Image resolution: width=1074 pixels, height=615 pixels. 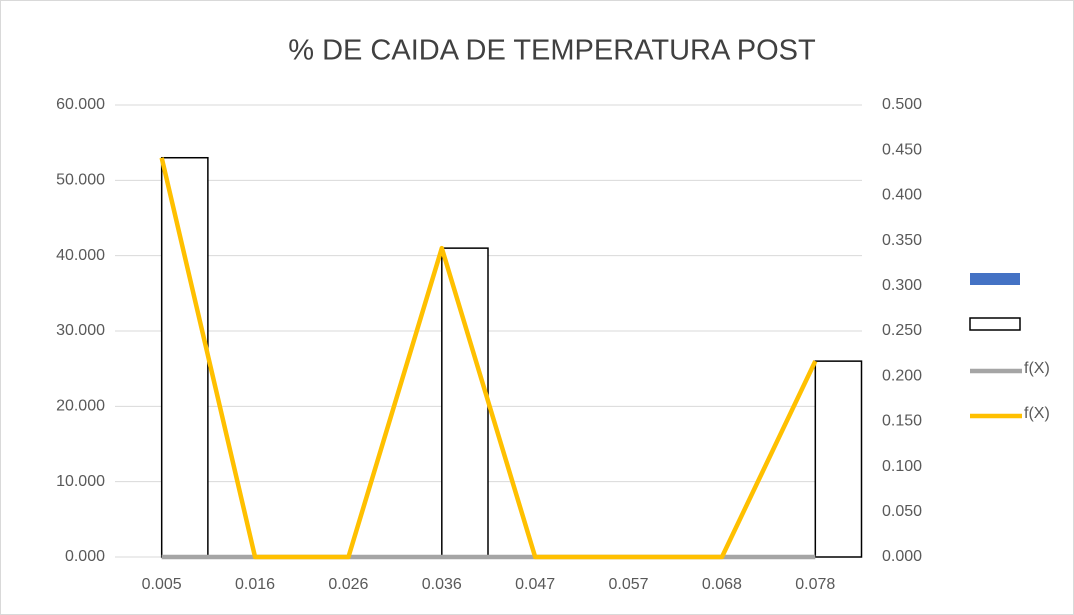 I want to click on chart-title: % DE CAIDA DE TEMPERATURA POST, so click(x=552, y=51).